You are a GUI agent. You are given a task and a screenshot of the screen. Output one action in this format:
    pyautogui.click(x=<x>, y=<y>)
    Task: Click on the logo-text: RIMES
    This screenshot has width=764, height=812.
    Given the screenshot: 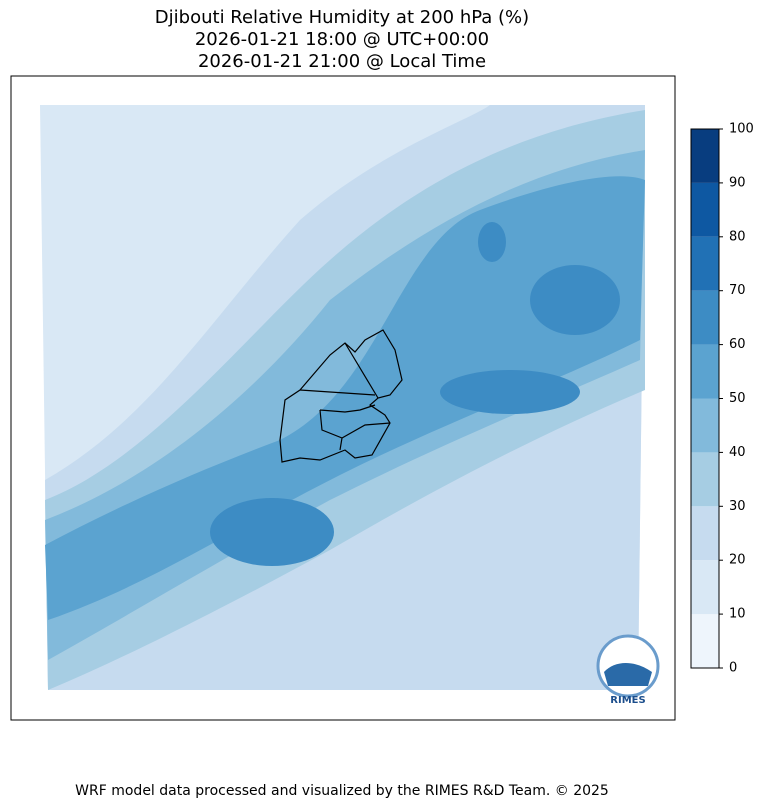 What is the action you would take?
    pyautogui.click(x=627, y=700)
    